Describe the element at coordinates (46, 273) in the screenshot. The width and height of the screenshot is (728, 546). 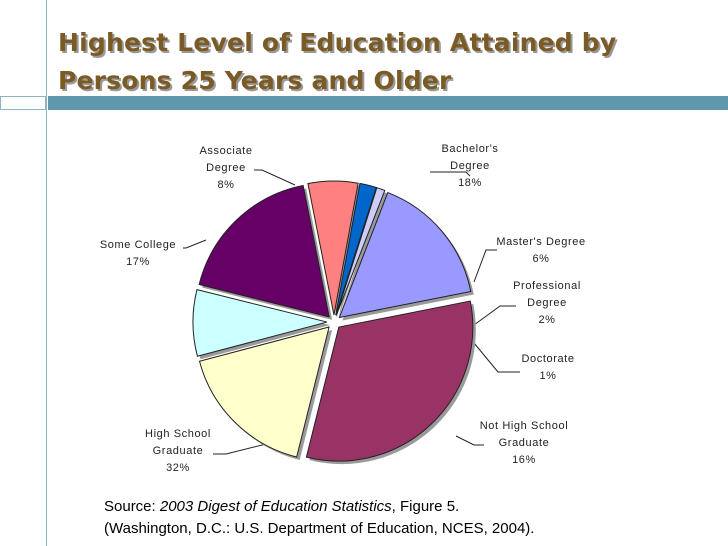
I see `slide-vertical-rule` at that location.